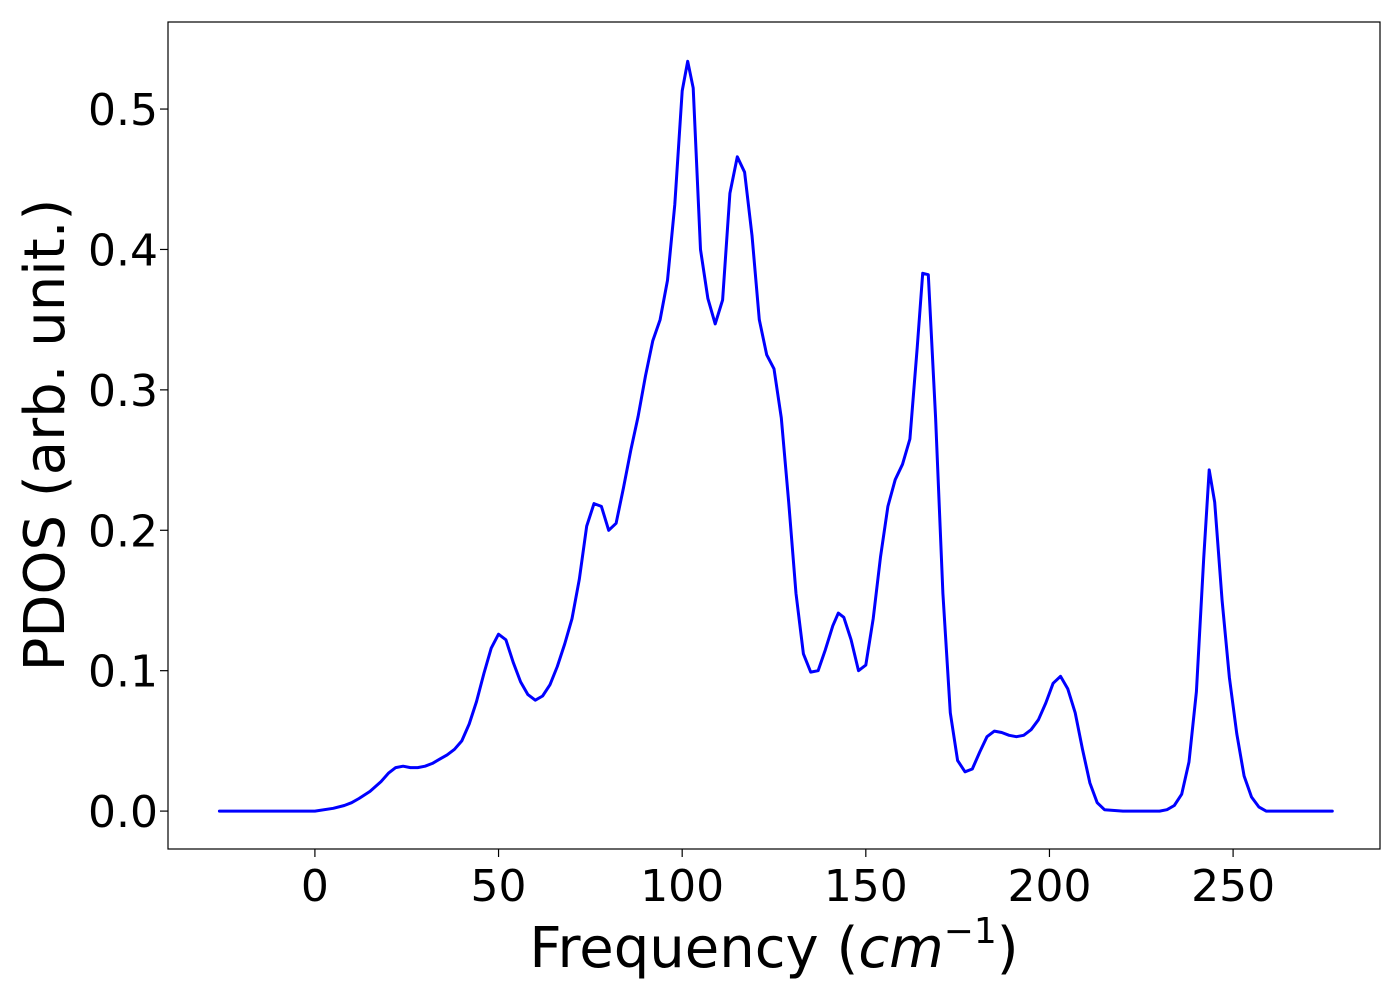  I want to click on x-tick-label: 250, so click(1233, 886).